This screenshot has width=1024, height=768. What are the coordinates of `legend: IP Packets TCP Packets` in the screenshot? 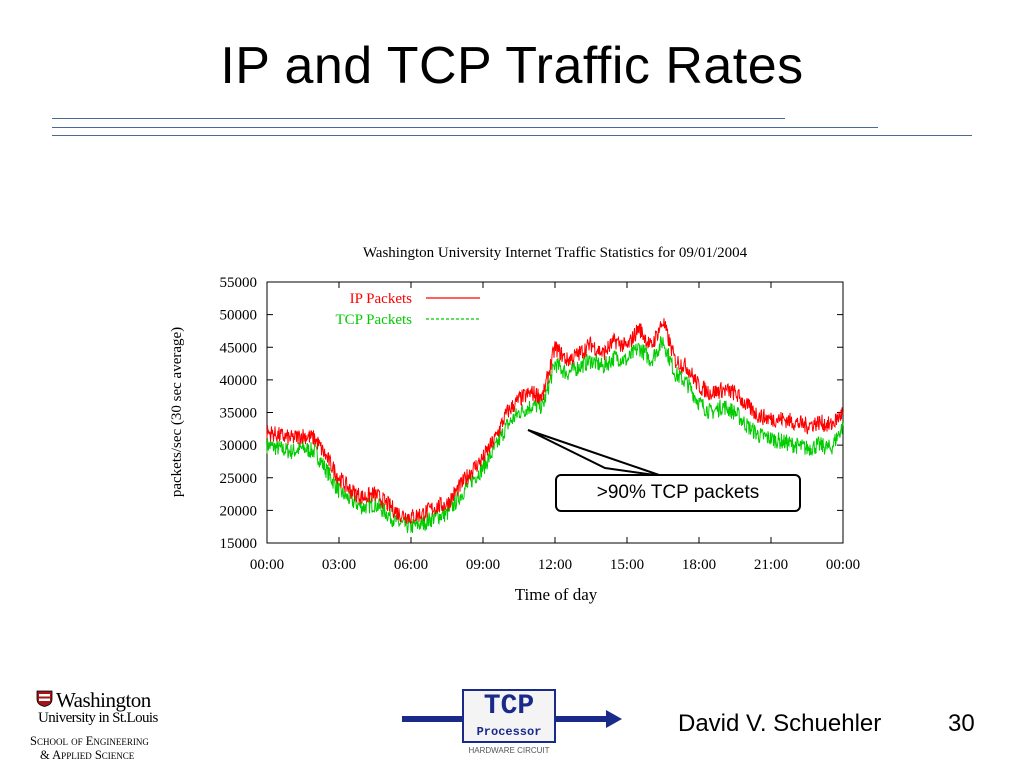 It's located at (407, 309).